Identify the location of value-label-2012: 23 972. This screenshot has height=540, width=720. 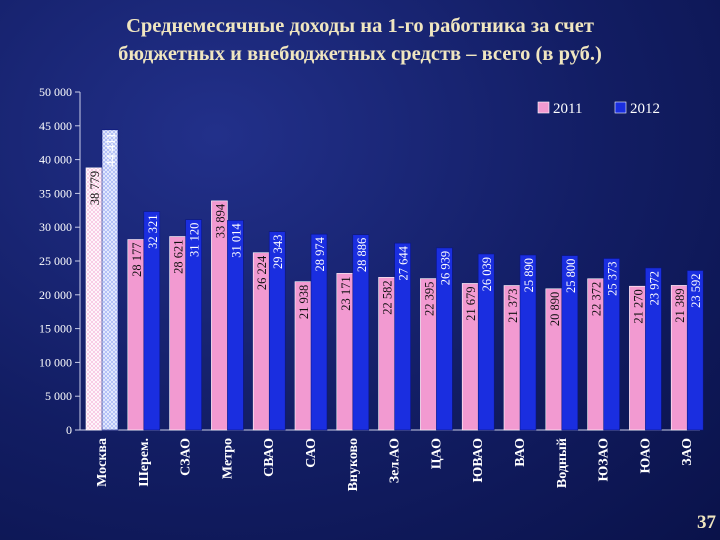
(654, 288).